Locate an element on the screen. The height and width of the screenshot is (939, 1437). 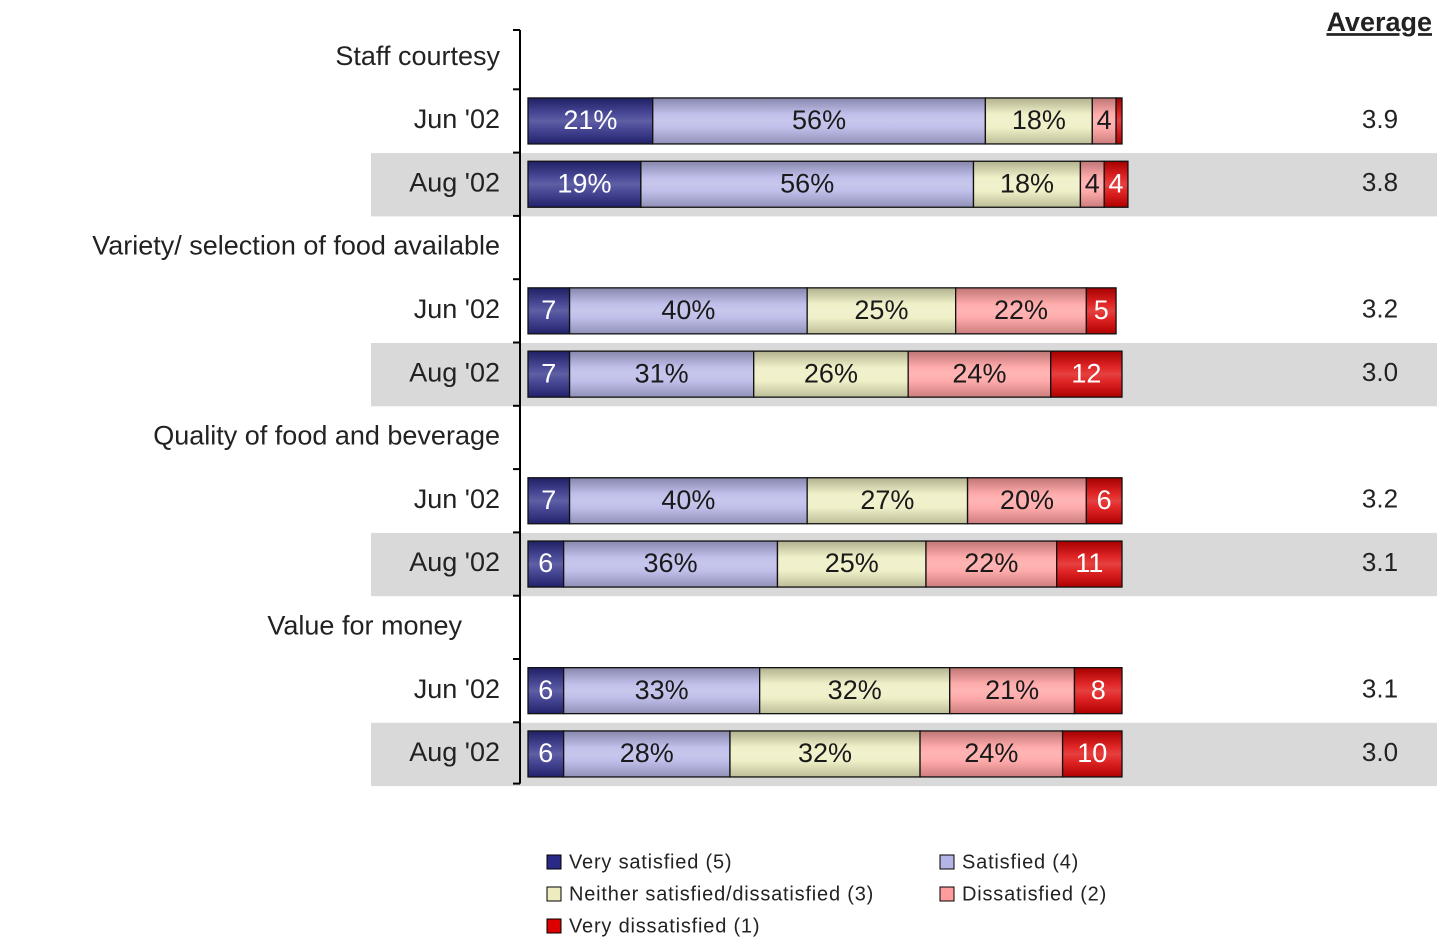
data-label: 36% is located at coordinates (671, 563).